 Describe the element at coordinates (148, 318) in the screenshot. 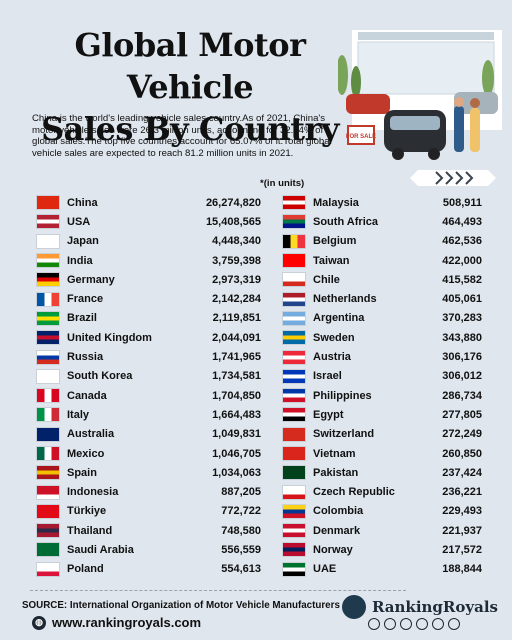

I see `table-row: Brazil 2,119,851` at that location.